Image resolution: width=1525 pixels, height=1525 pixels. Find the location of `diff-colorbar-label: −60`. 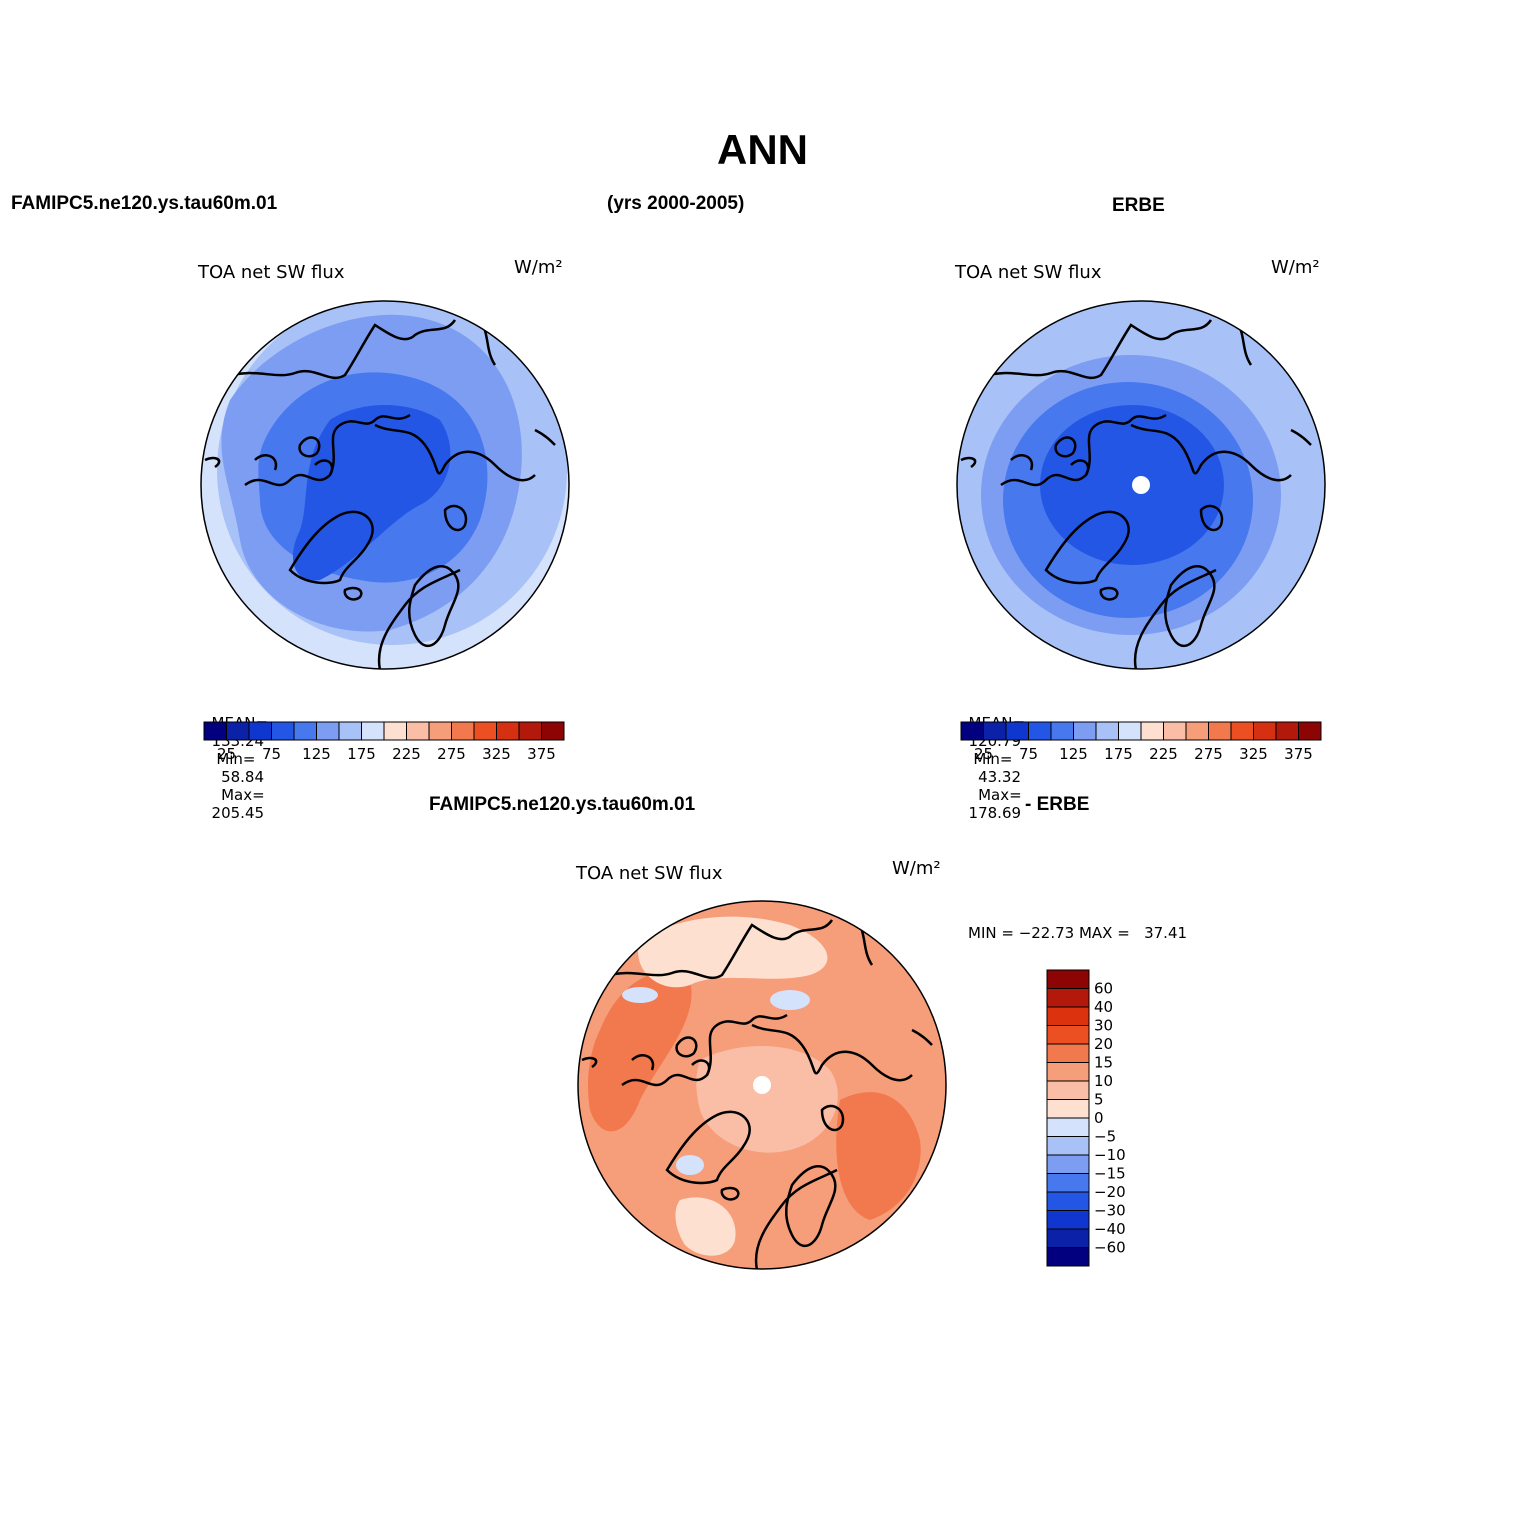

diff-colorbar-label: −60 is located at coordinates (1110, 1248).